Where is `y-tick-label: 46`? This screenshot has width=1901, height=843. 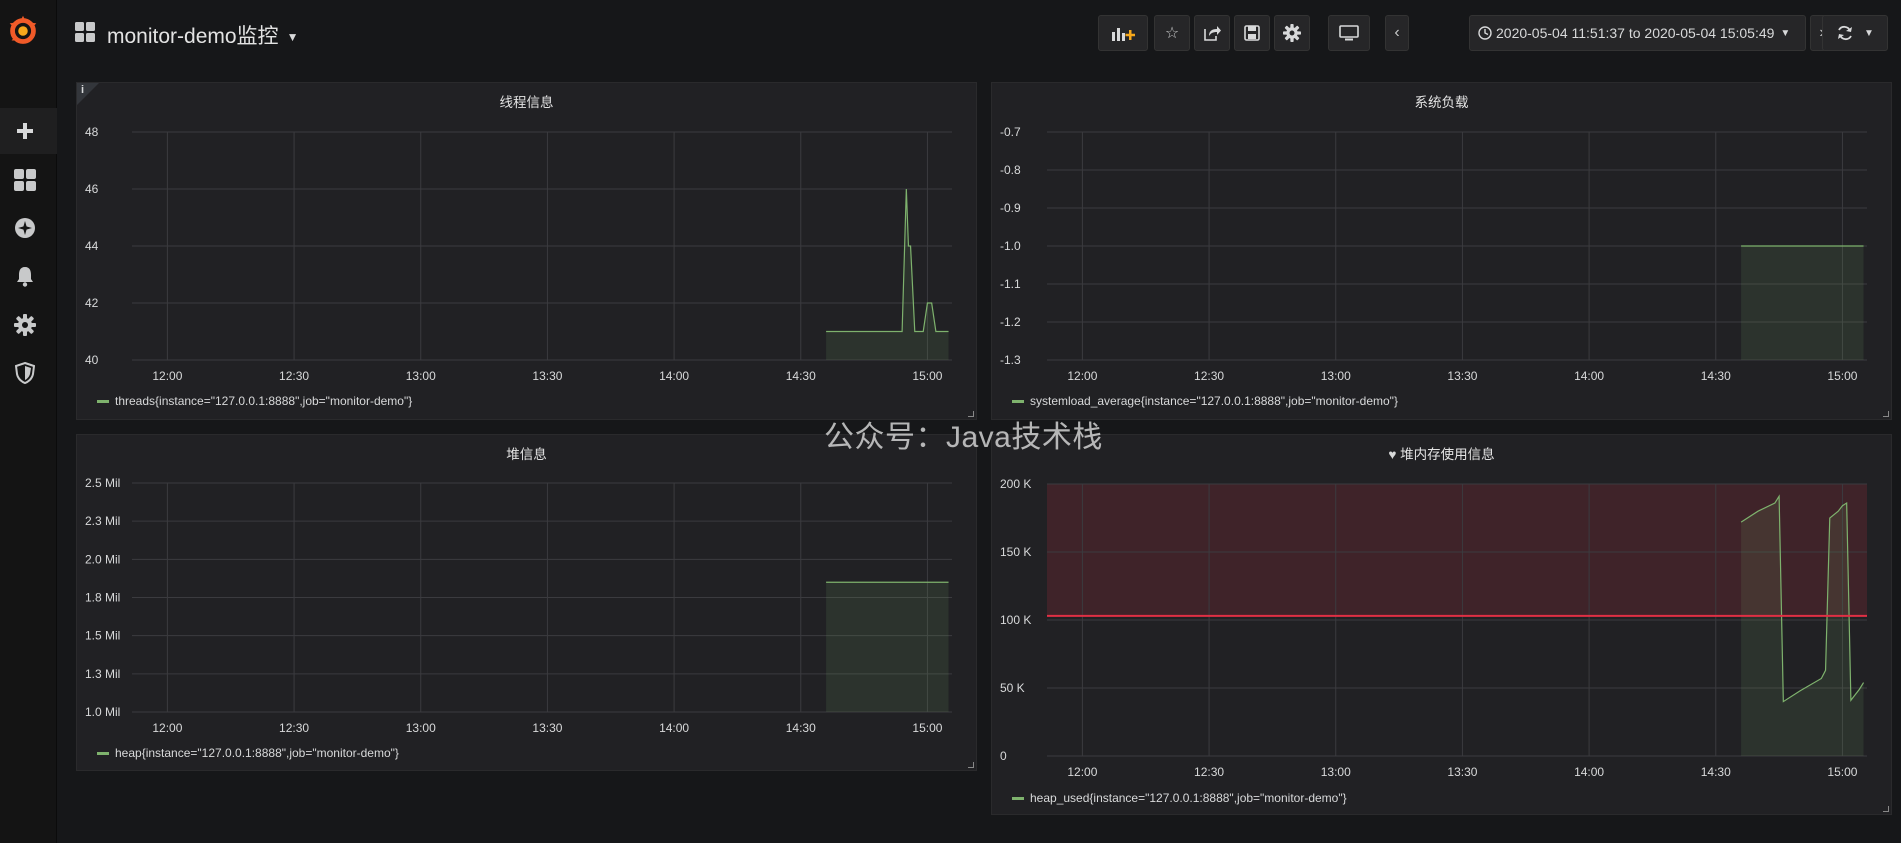
y-tick-label: 46 is located at coordinates (92, 189).